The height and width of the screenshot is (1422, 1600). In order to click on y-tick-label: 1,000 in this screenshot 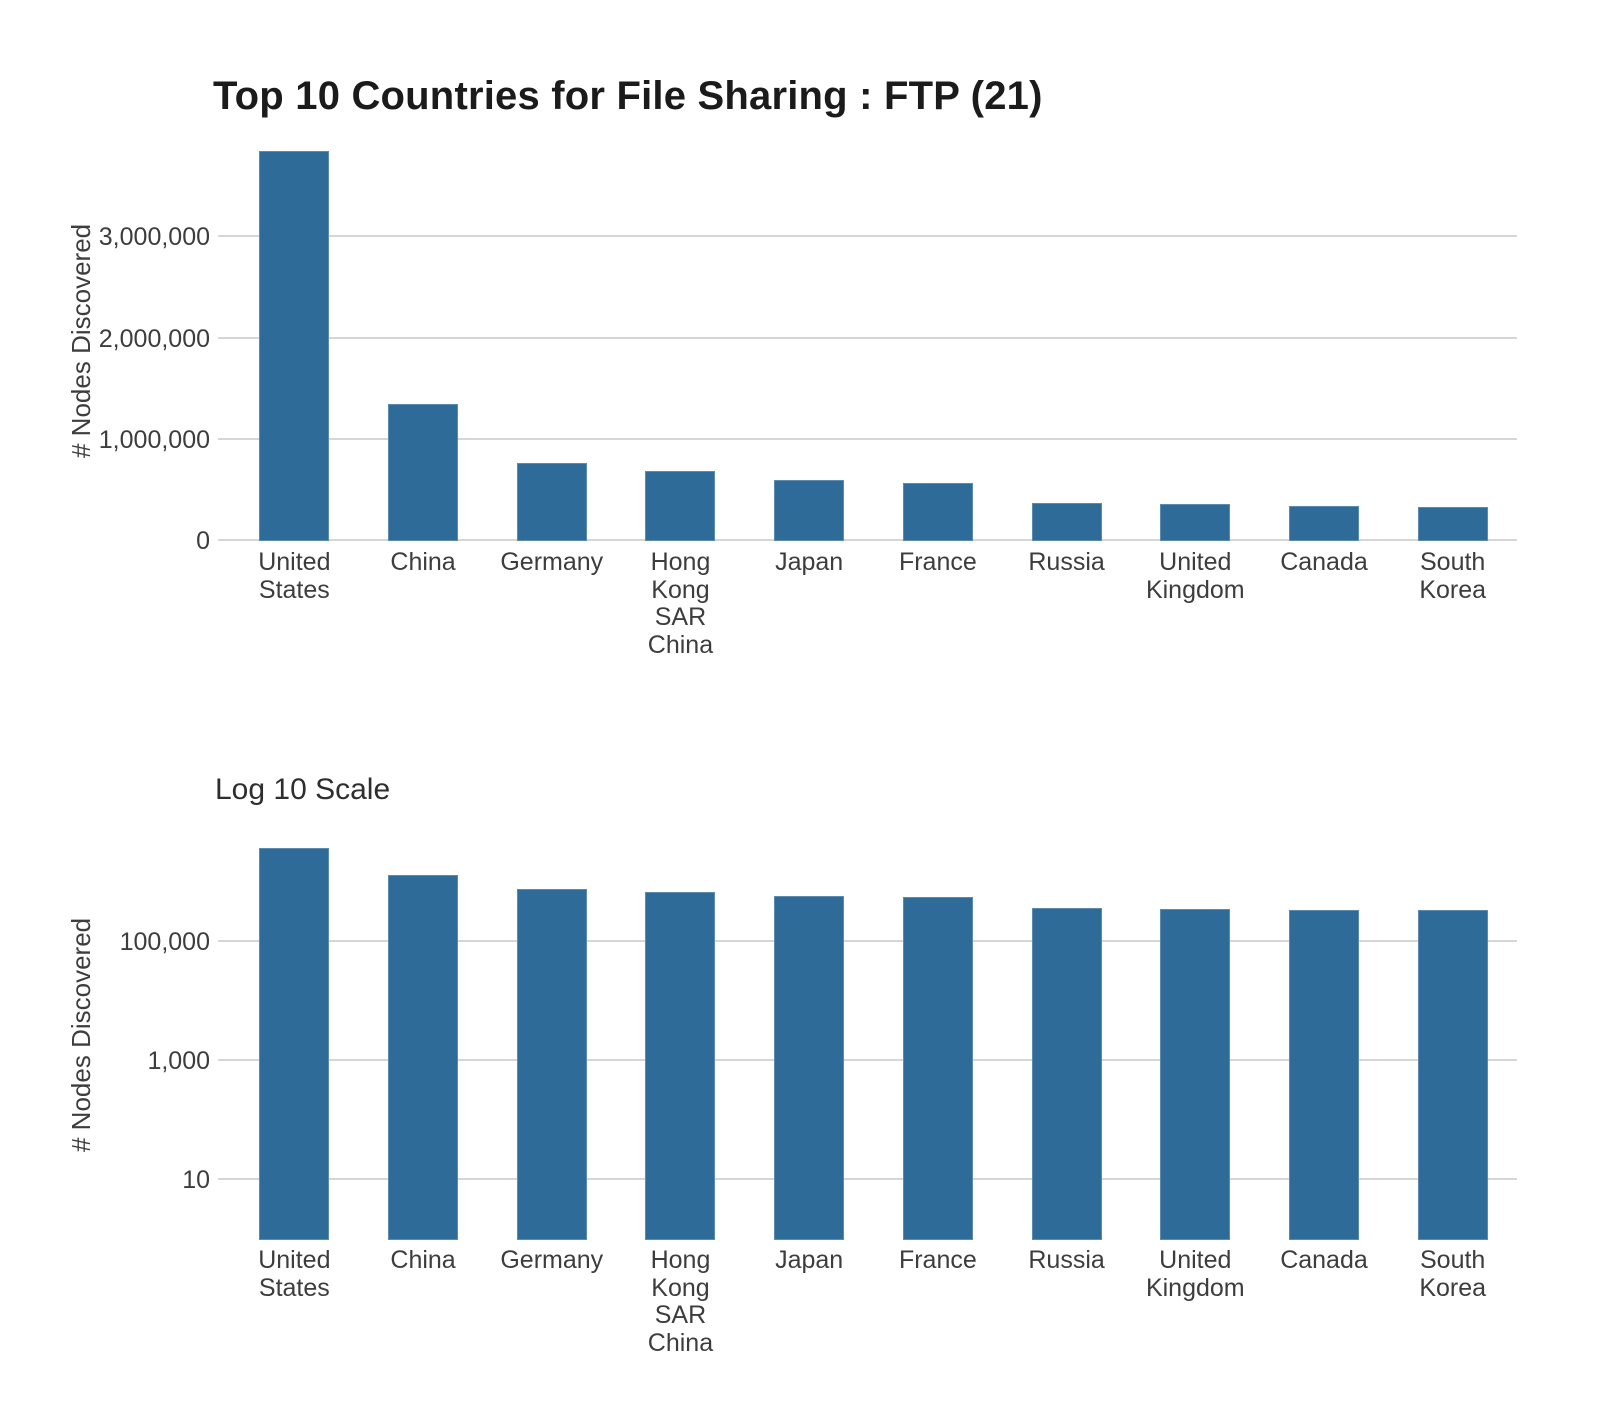, I will do `click(178, 1061)`.